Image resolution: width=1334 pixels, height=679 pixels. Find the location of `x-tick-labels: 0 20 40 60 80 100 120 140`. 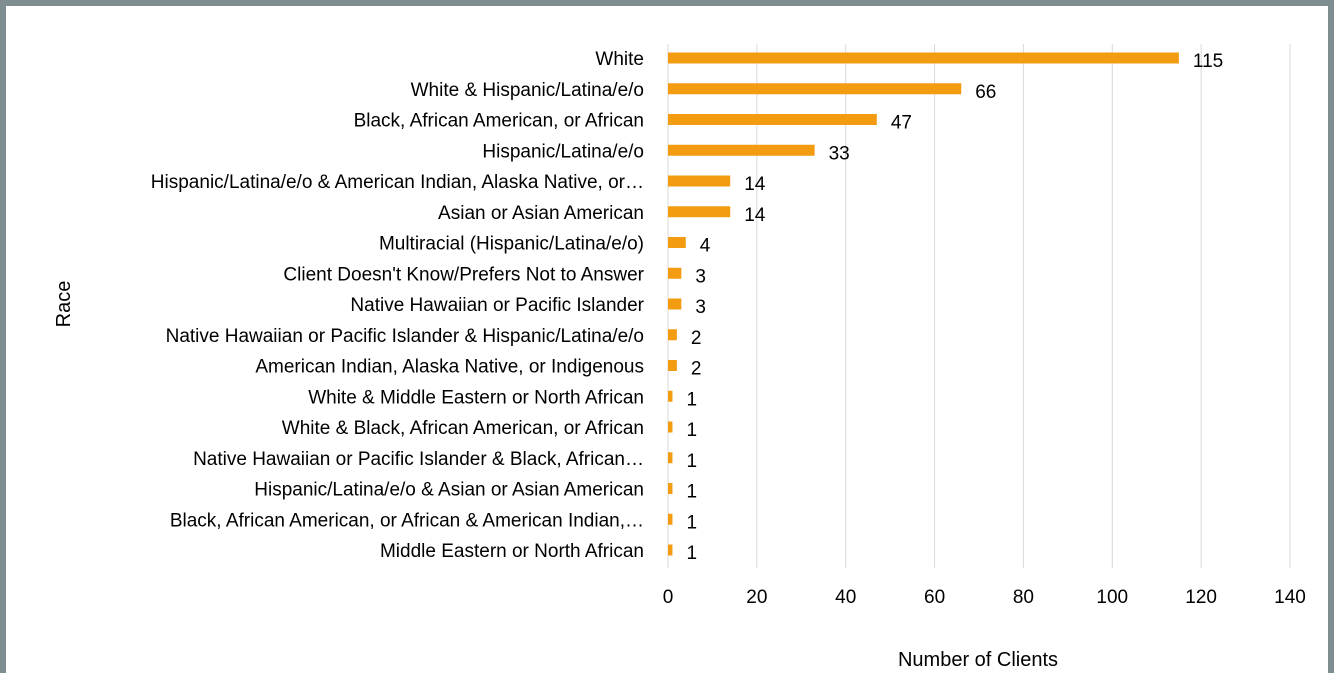

x-tick-labels: 0 20 40 60 80 100 120 140 is located at coordinates (984, 597).